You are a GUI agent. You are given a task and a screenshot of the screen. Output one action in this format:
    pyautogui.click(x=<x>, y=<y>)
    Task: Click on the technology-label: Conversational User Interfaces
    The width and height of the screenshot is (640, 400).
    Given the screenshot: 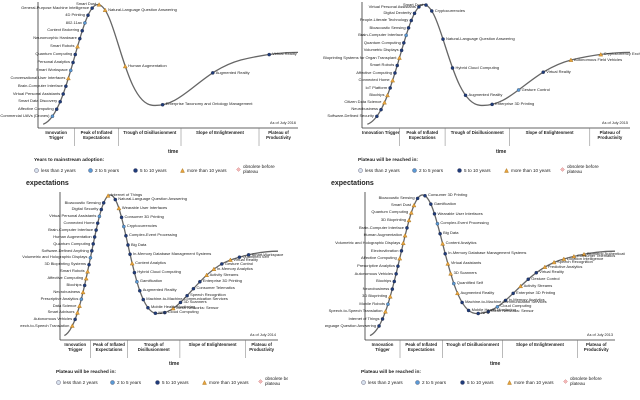 What is the action you would take?
    pyautogui.click(x=38, y=78)
    